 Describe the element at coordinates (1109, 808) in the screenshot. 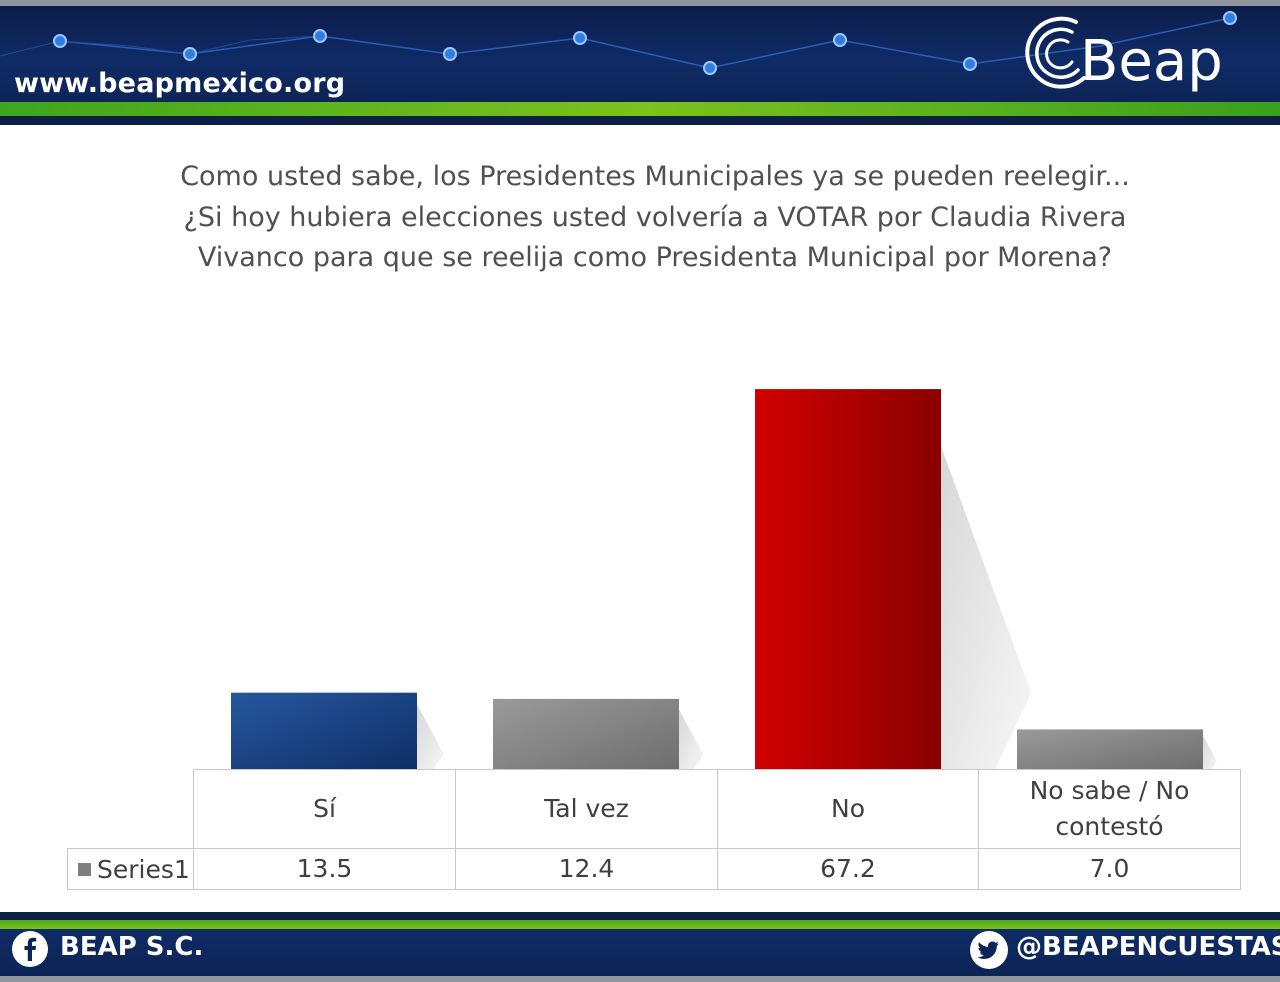

I see `category-label: No sabe / No contestó` at that location.